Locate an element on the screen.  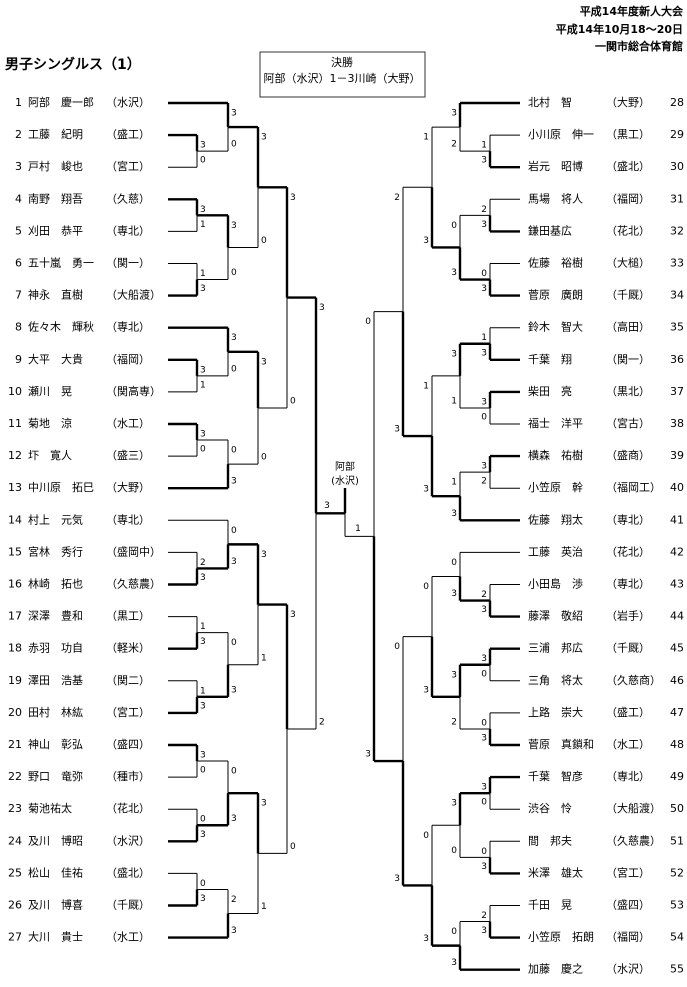
player-number: 14 is located at coordinates (15, 519).